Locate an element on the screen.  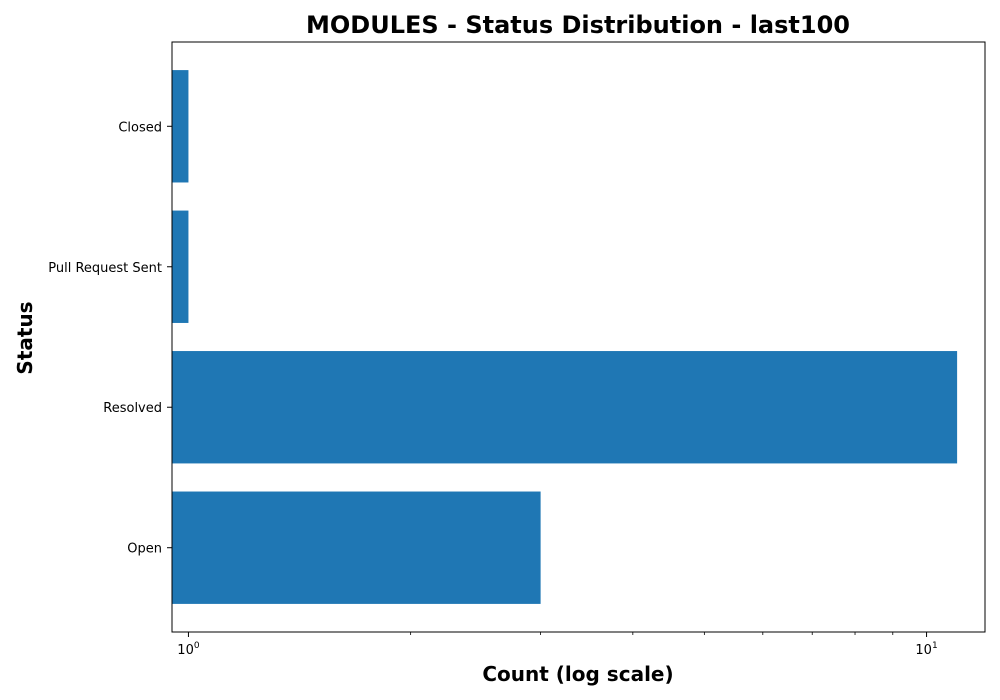
bar-pull-request-sent is located at coordinates (180, 266).